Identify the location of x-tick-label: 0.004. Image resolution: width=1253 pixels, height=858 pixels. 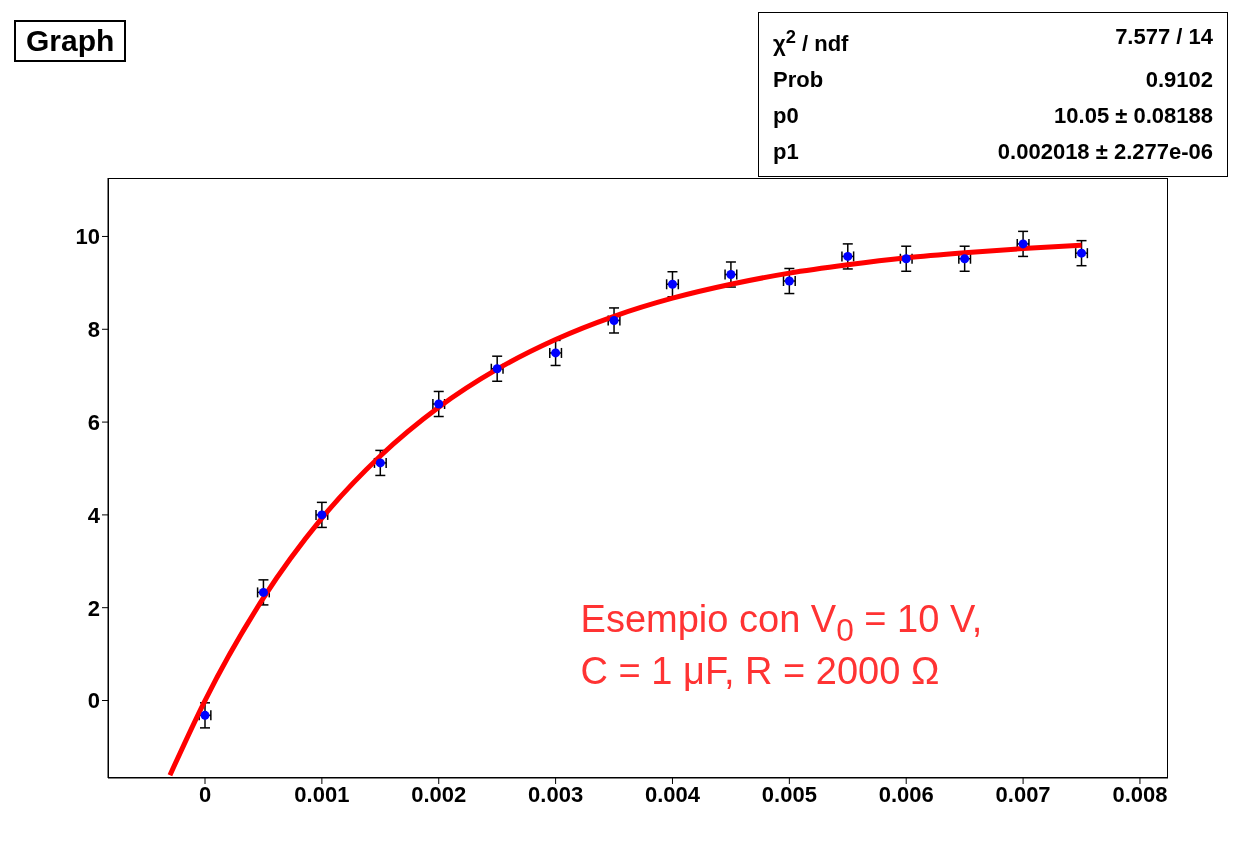
(672, 794).